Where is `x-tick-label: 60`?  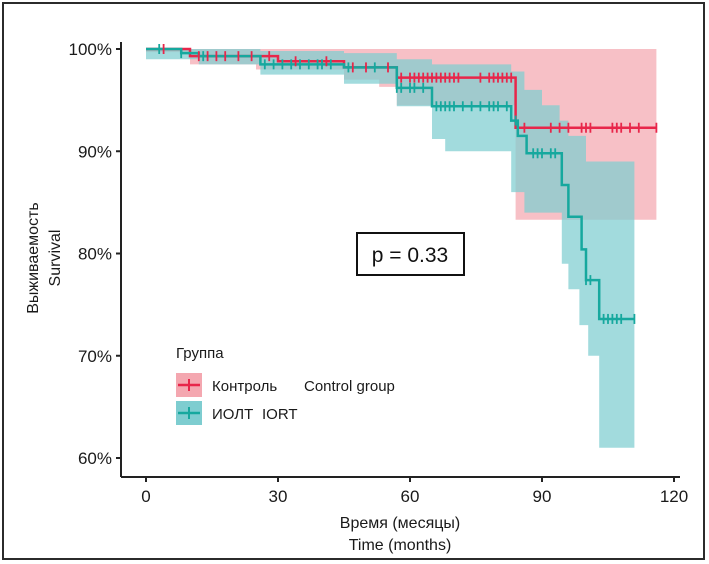
x-tick-label: 60 is located at coordinates (410, 496).